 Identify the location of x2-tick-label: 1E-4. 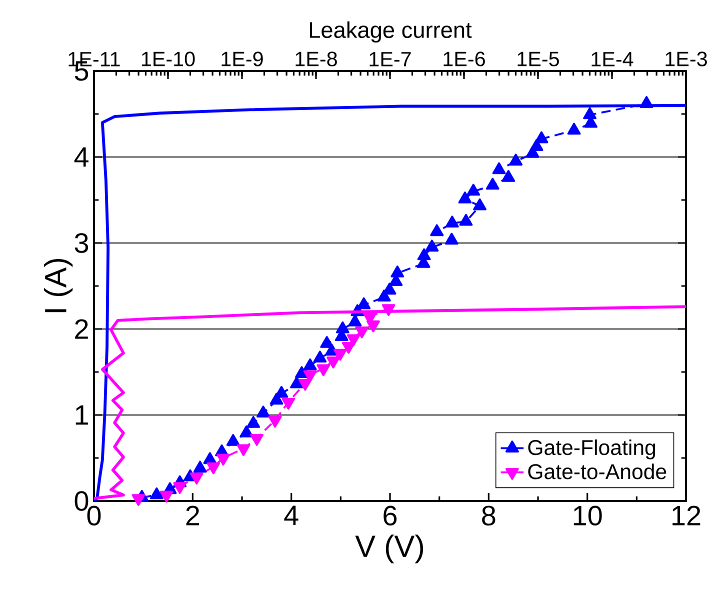
(613, 59).